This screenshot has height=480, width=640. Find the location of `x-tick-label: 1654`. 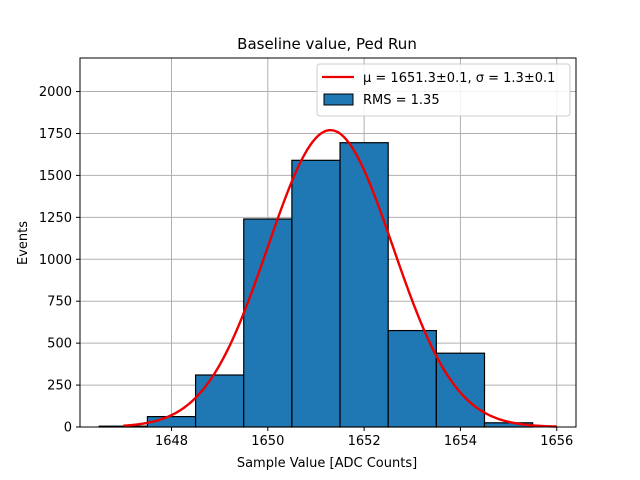

x-tick-label: 1654 is located at coordinates (460, 441).